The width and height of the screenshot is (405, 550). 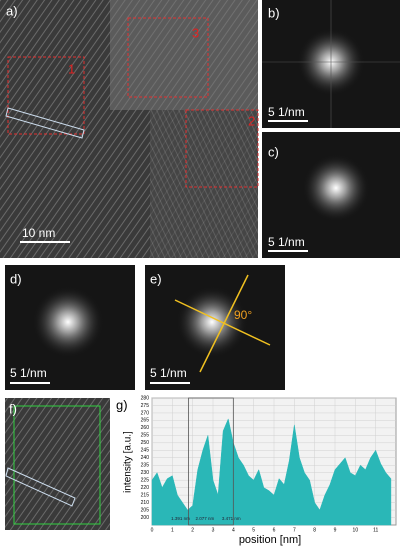 I want to click on intensity-area, so click(x=271, y=472).